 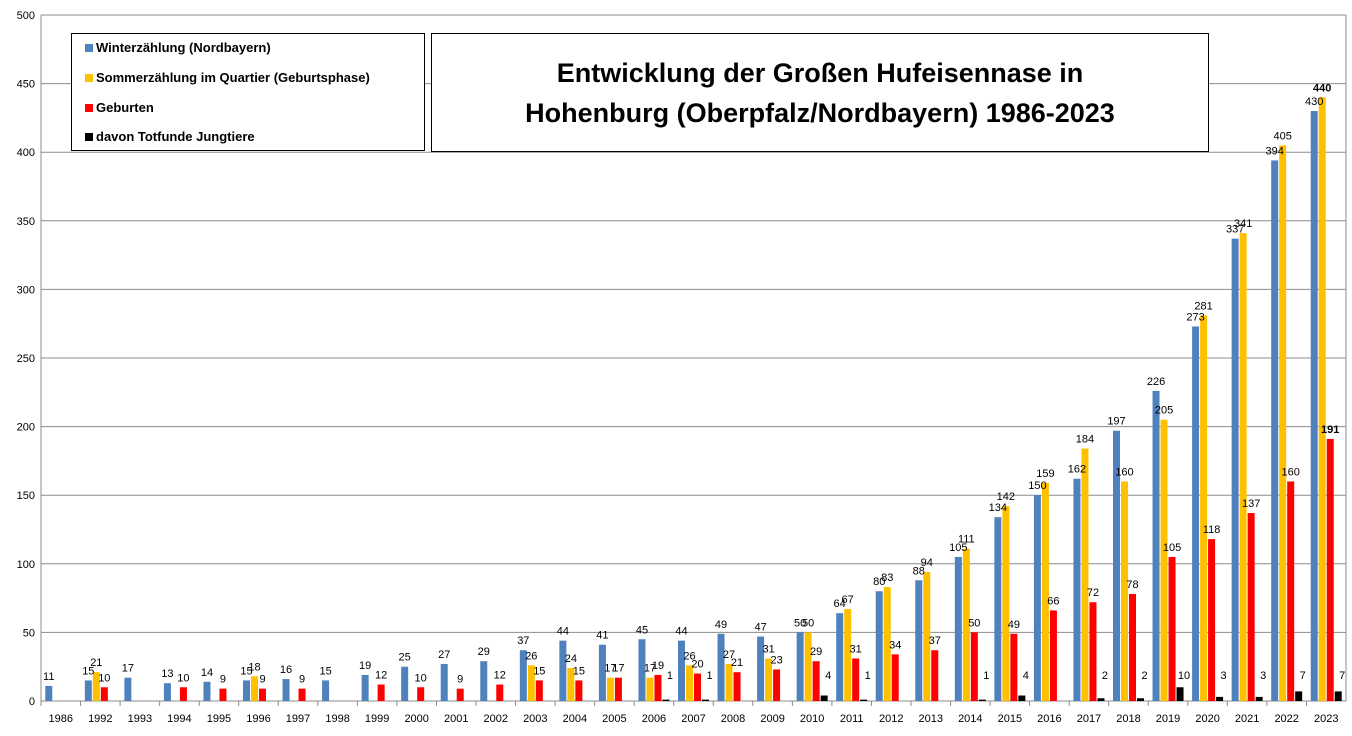 What do you see at coordinates (1077, 470) in the screenshot?
I see `data-label-winter-2017: 162` at bounding box center [1077, 470].